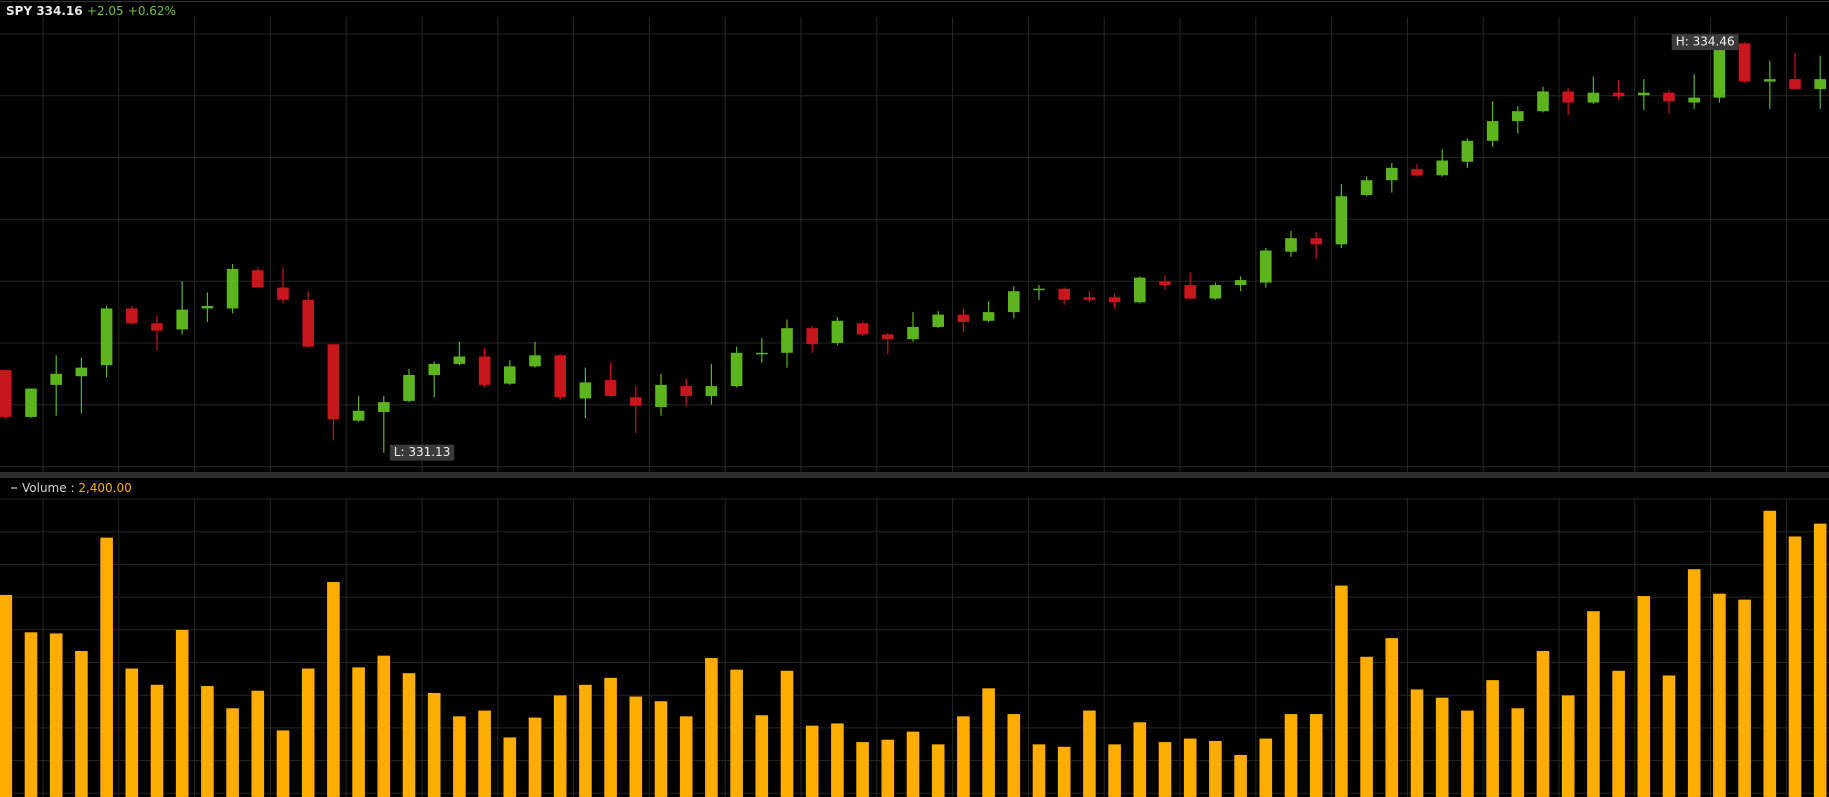 Image resolution: width=1829 pixels, height=797 pixels. Describe the element at coordinates (152, 11) in the screenshot. I see `change-pct: +0.62%` at that location.